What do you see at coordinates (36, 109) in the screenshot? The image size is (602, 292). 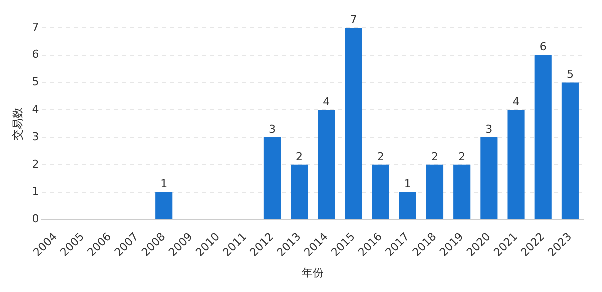 I see `y-tick-label: 4` at bounding box center [36, 109].